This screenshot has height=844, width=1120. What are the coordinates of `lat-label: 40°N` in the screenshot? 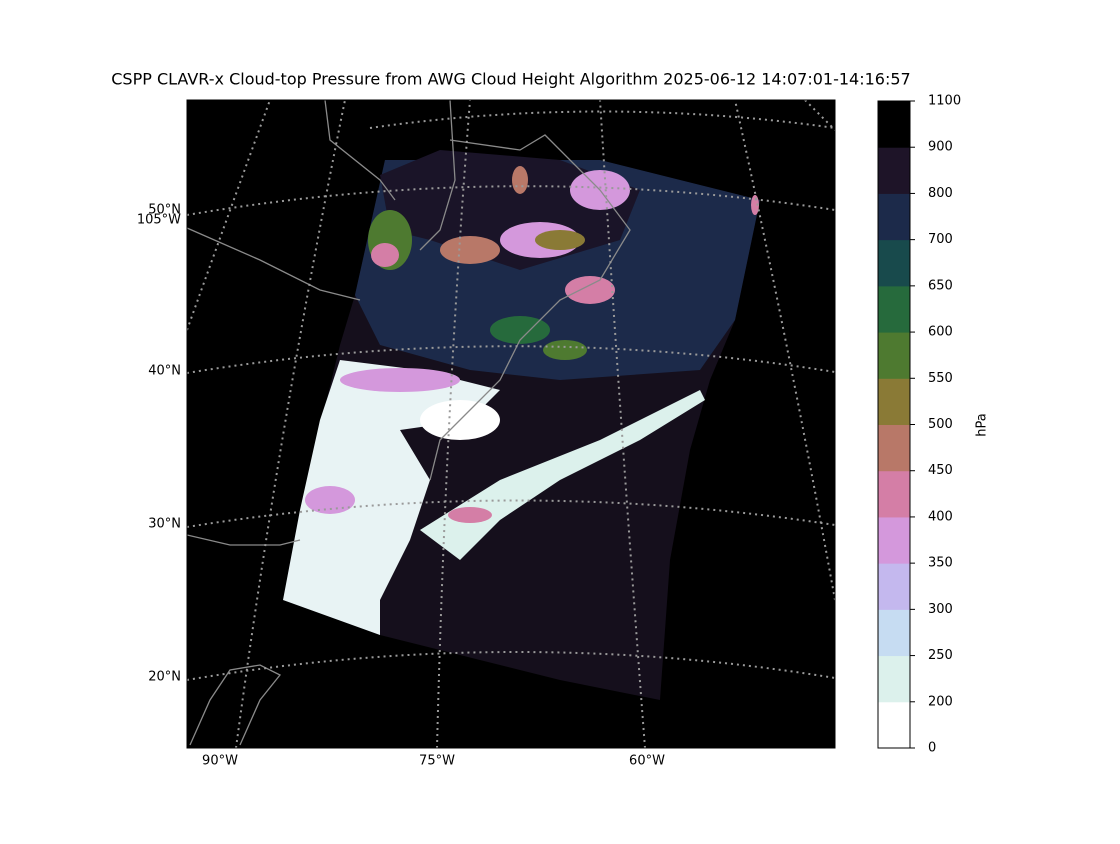 It's located at (164, 371).